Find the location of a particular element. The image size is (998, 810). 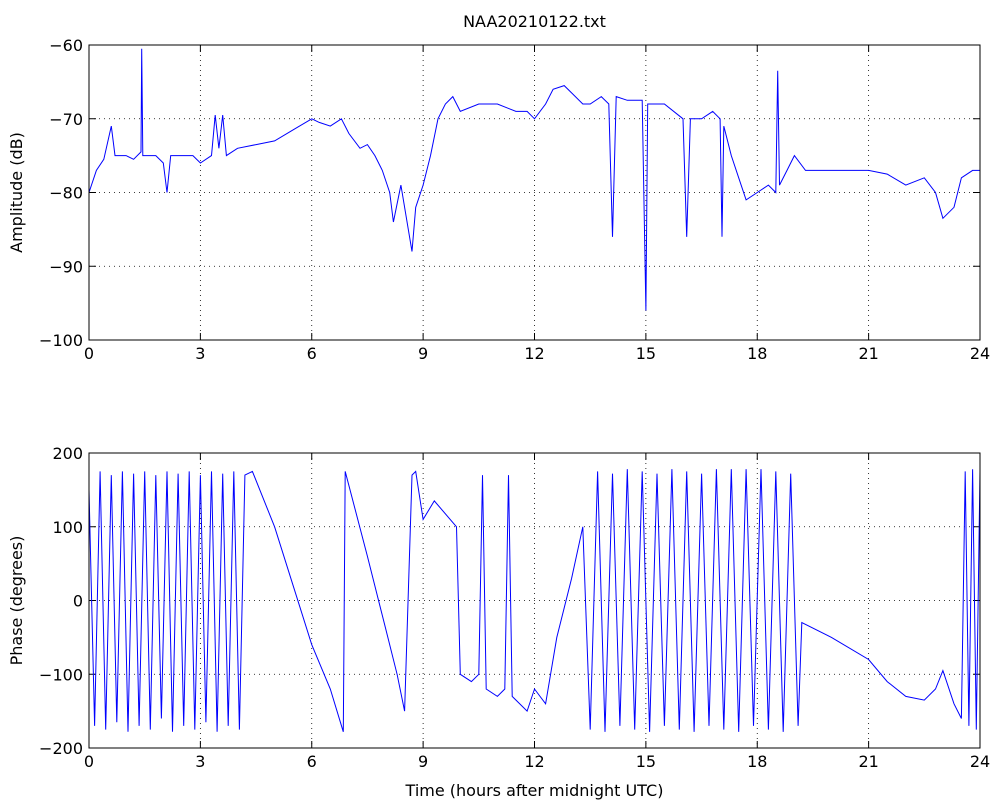

chart-title: NAA20210122.txt is located at coordinates (534, 21).